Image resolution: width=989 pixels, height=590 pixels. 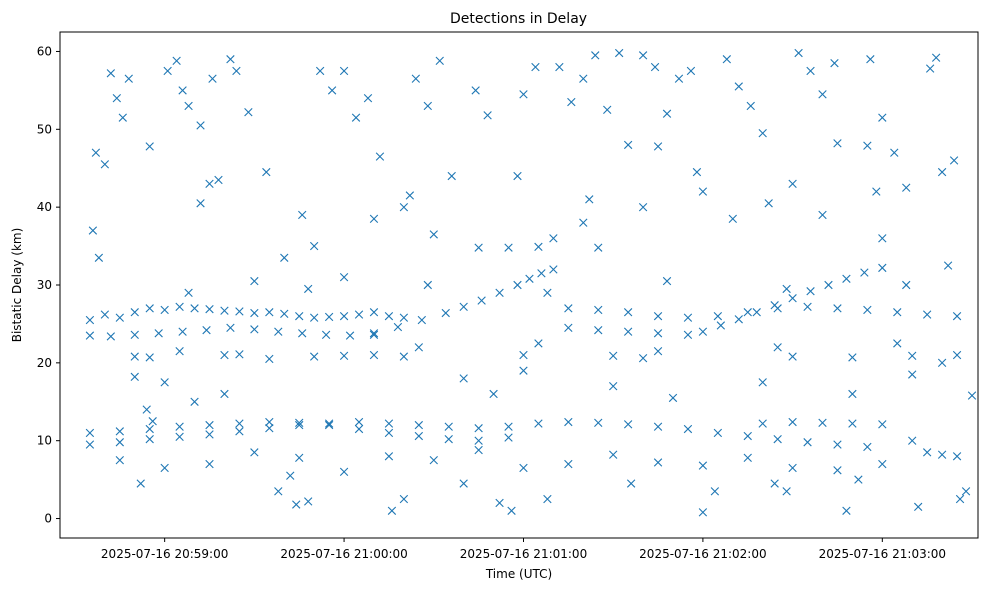 I want to click on y-tick-label: 50, so click(x=44, y=129).